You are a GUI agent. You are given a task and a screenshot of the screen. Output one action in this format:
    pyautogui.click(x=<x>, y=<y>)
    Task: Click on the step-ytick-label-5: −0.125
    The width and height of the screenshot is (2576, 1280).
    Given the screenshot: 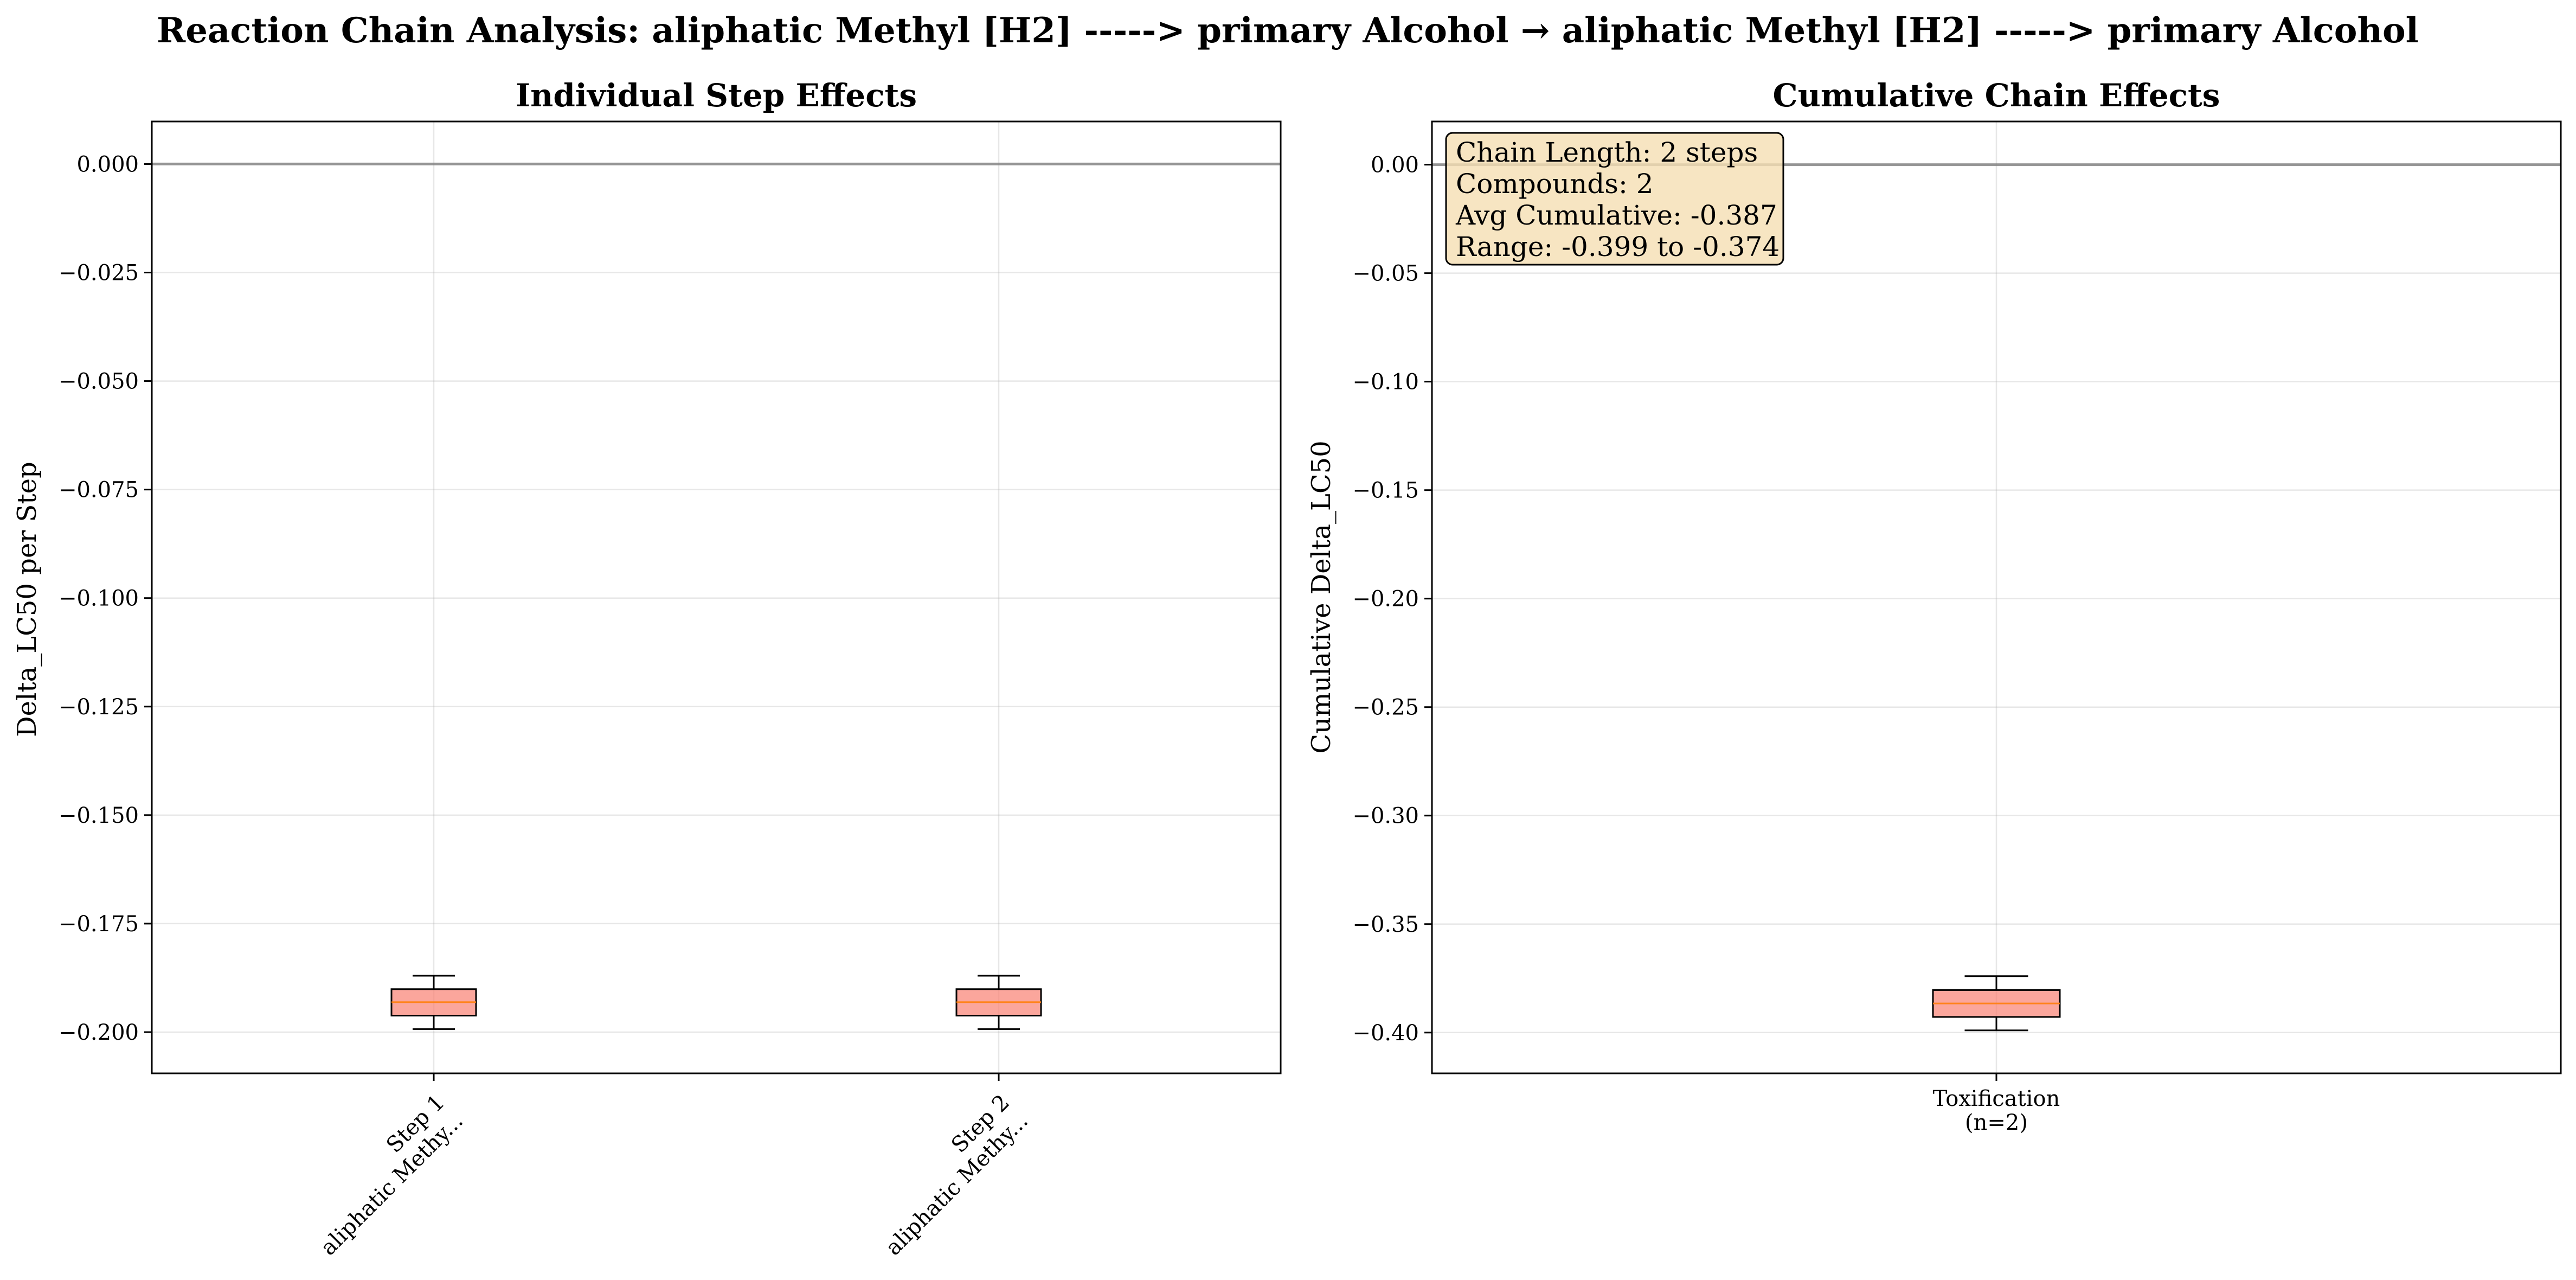 What is the action you would take?
    pyautogui.click(x=99, y=707)
    